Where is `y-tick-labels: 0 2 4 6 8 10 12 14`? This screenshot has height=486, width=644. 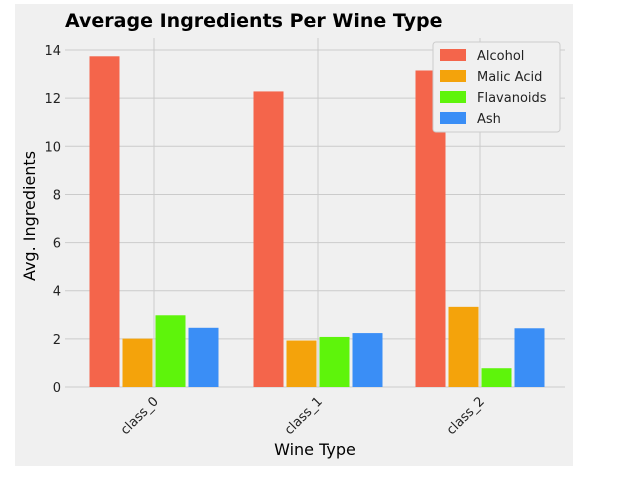 y-tick-labels: 0 2 4 6 8 10 12 14 is located at coordinates (52, 220).